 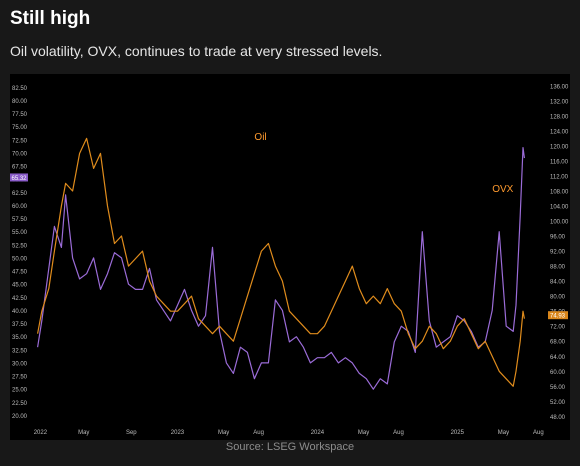 I want to click on left-tick-label: 77.50, so click(x=20, y=115).